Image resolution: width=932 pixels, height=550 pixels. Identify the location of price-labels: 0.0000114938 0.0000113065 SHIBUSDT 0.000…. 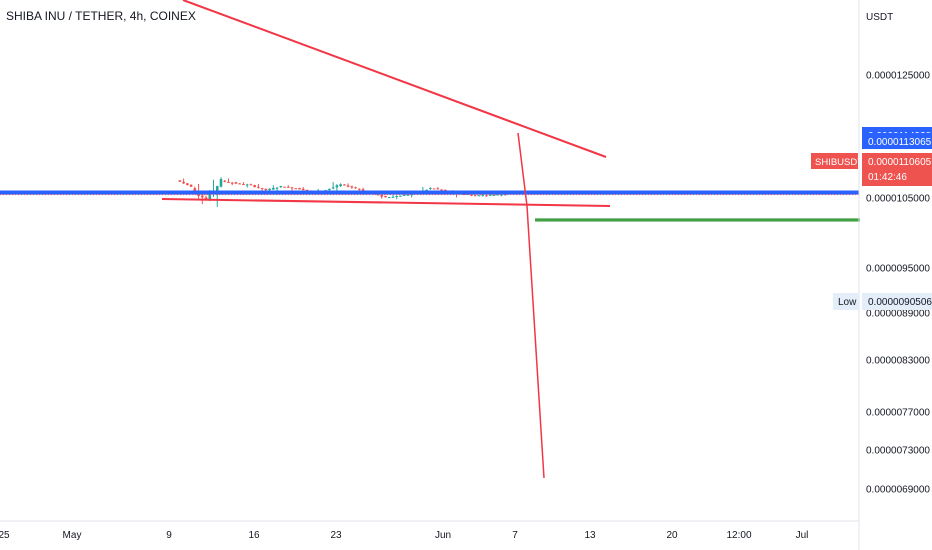
(871, 218).